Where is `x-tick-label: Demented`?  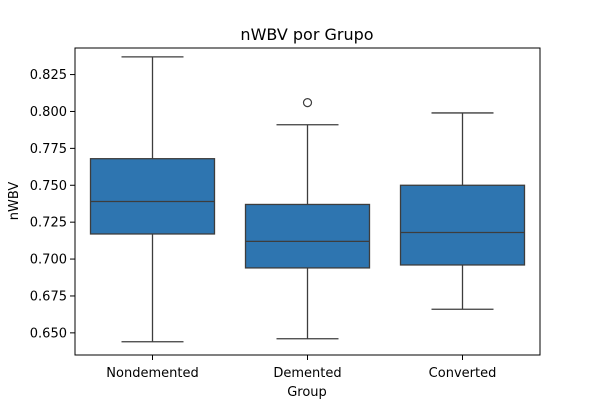
x-tick-label: Demented is located at coordinates (307, 373).